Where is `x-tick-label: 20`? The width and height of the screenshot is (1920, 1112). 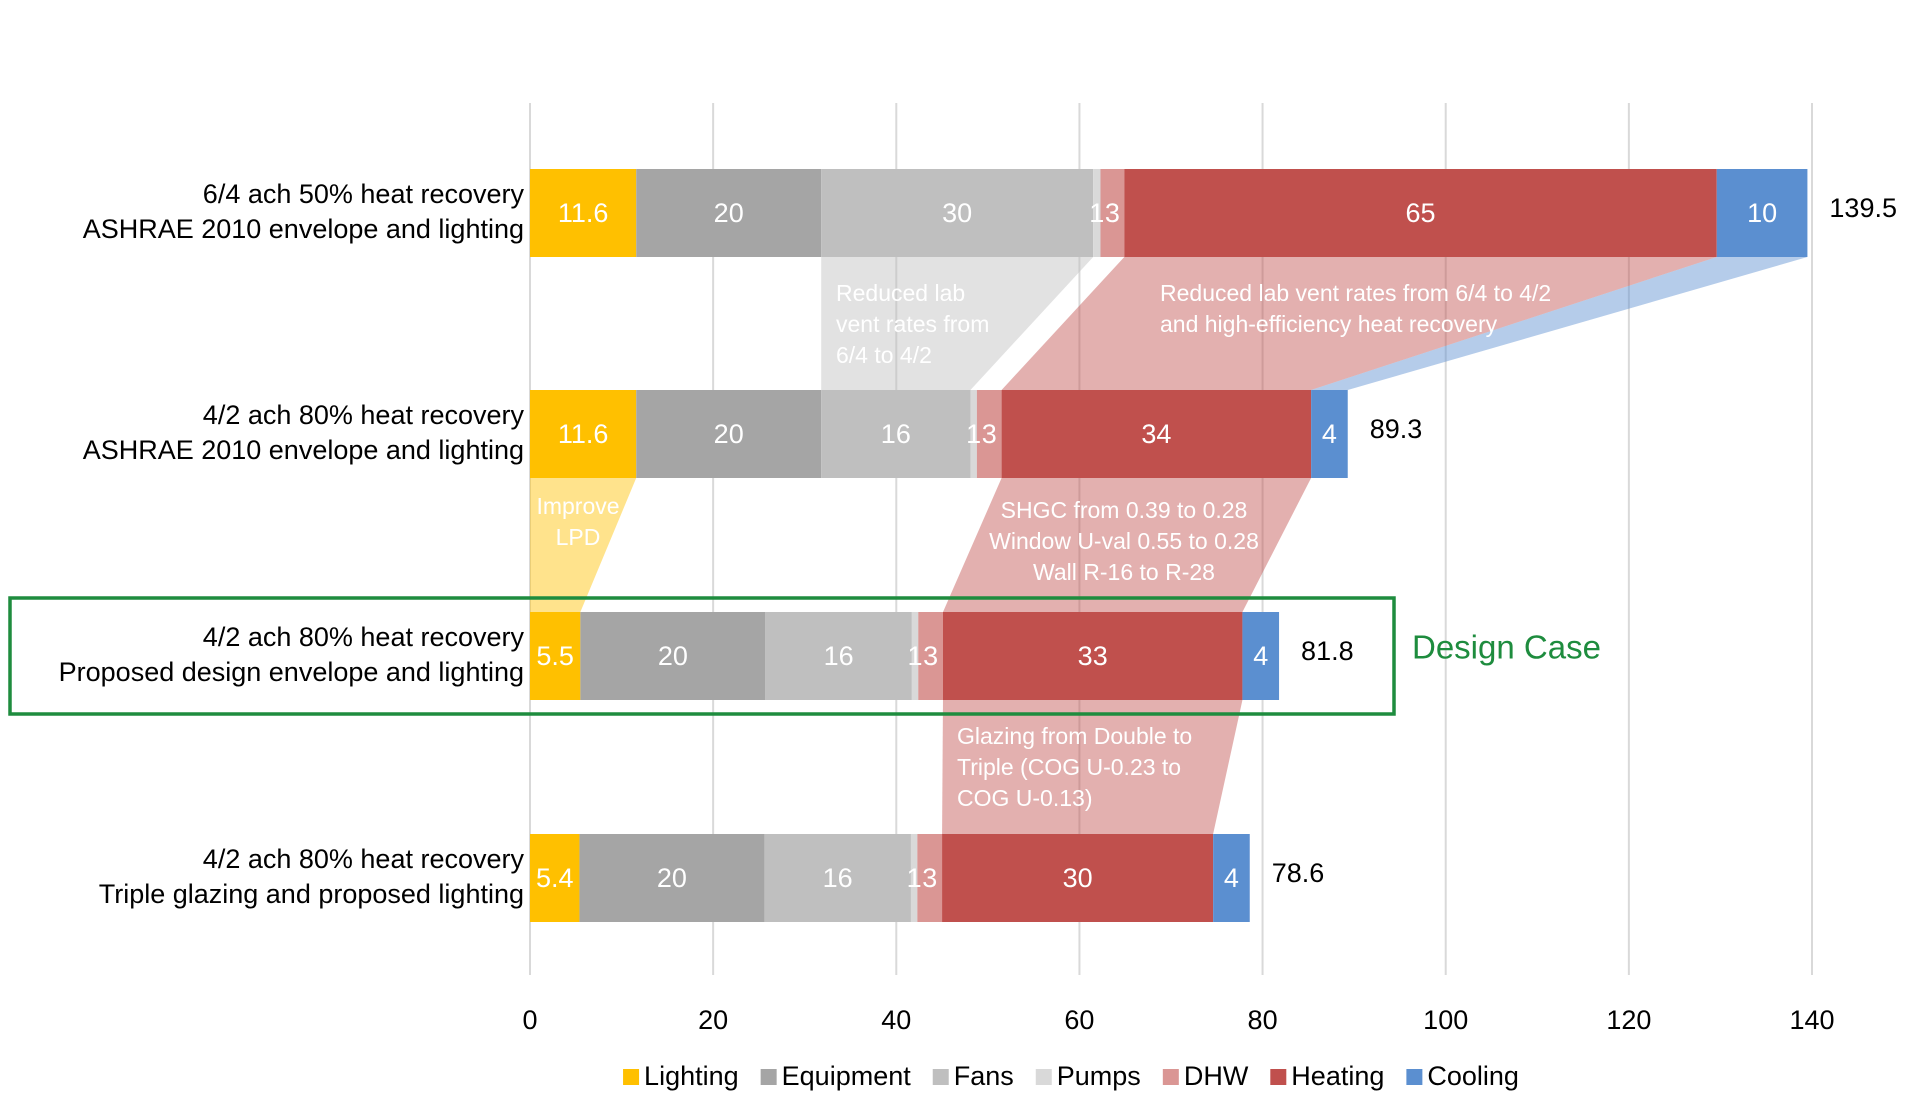
x-tick-label: 20 is located at coordinates (713, 1020).